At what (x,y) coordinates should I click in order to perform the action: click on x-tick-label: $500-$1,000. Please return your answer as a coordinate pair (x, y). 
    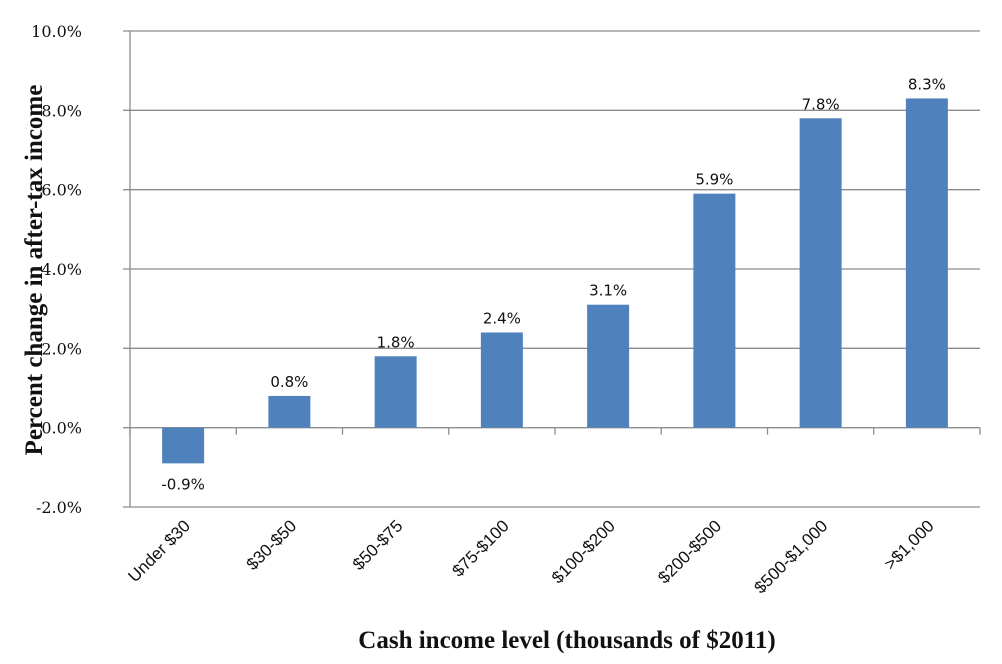
    Looking at the image, I should click on (791, 556).